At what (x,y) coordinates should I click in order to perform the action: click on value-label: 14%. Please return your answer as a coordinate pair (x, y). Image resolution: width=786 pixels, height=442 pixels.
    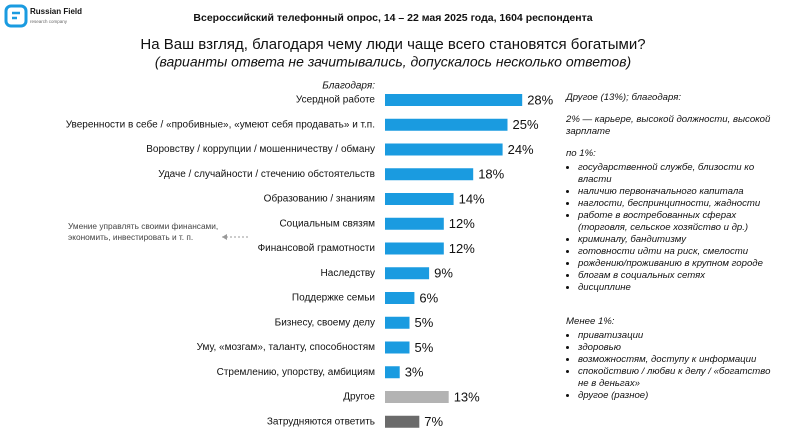
    Looking at the image, I should click on (472, 198).